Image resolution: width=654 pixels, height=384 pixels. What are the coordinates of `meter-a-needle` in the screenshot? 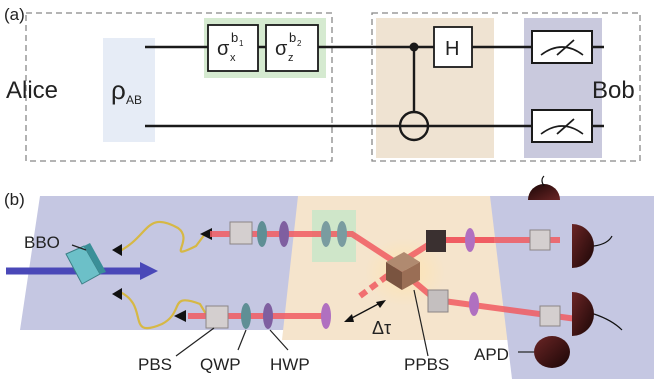 It's located at (565, 47).